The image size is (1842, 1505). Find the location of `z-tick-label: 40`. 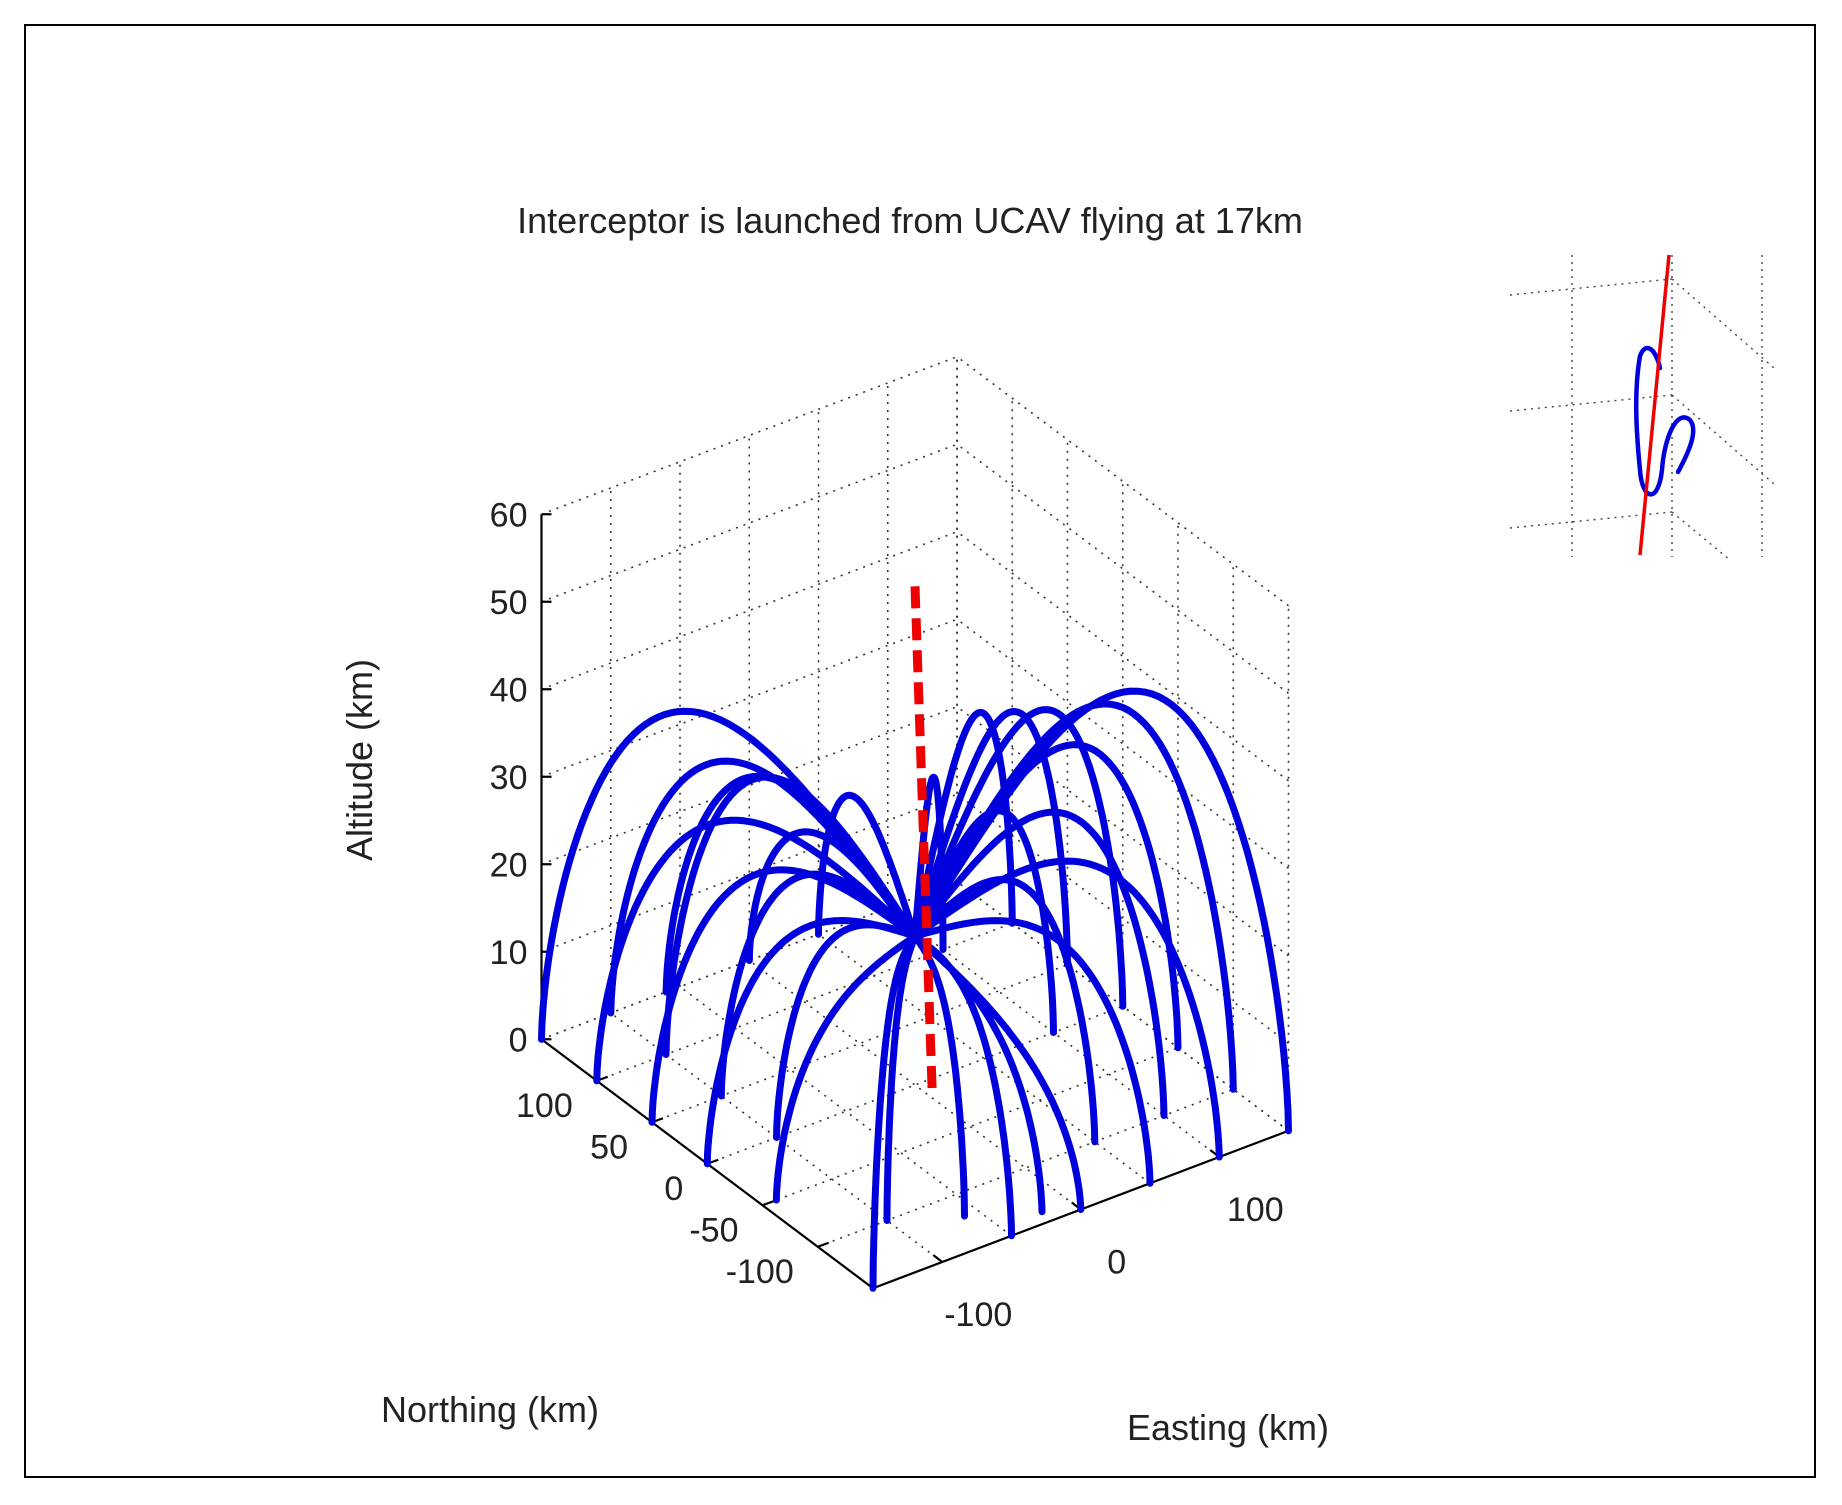

z-tick-label: 40 is located at coordinates (509, 690).